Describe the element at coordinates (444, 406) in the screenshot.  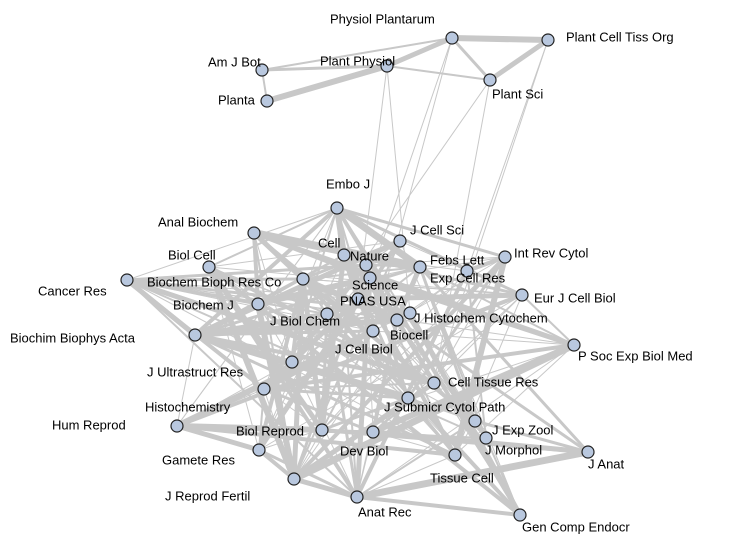
I see `node-label: J Submicr Cytol Path` at that location.